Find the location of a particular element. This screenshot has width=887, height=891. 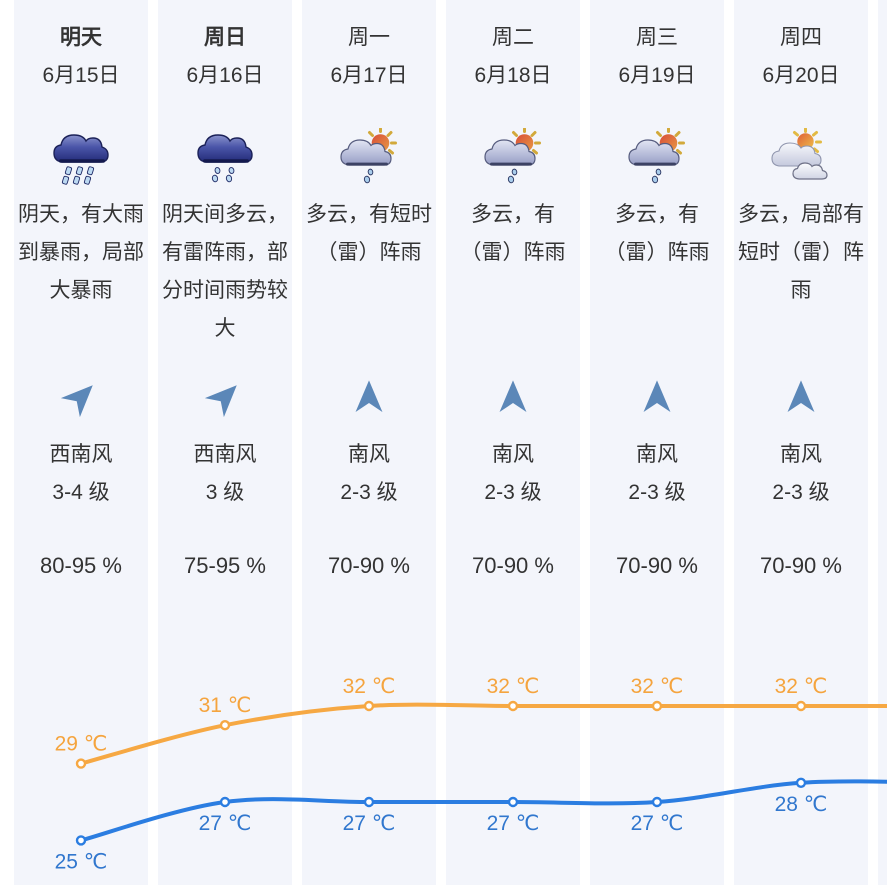

day-date: 6月20日 is located at coordinates (801, 75).